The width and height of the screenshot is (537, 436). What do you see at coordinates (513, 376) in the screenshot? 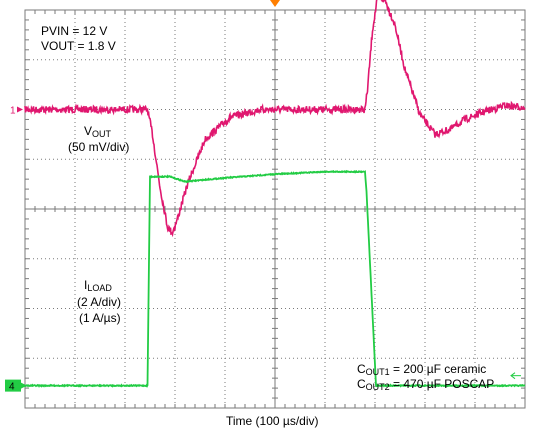
I see `trigger-level-arrow-icon` at bounding box center [513, 376].